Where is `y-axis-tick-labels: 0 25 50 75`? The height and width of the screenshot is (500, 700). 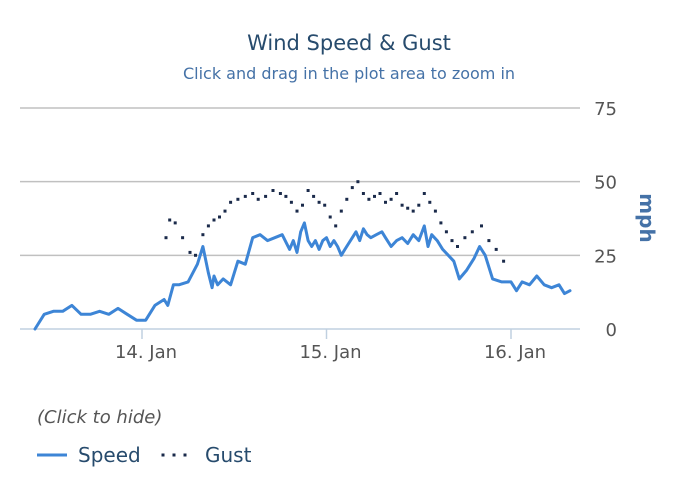 y-axis-tick-labels: 0 25 50 75 is located at coordinates (605, 220).